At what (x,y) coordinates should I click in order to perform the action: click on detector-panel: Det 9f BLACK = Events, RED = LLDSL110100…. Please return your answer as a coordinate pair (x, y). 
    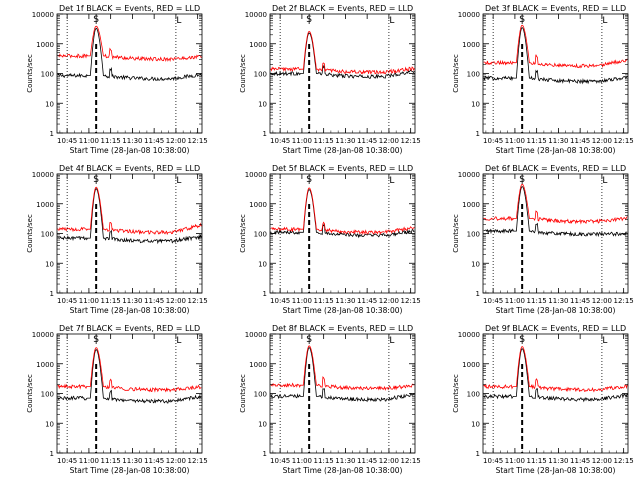
    Looking at the image, I should click on (543, 399).